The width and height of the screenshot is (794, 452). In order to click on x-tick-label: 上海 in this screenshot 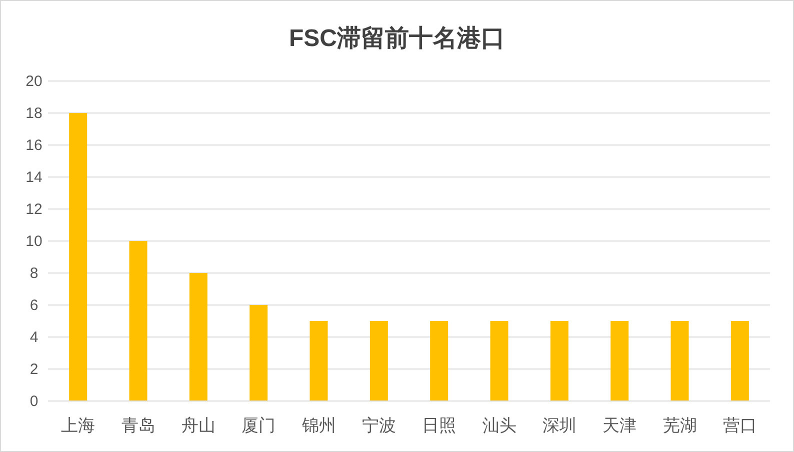, I will do `click(78, 425)`.